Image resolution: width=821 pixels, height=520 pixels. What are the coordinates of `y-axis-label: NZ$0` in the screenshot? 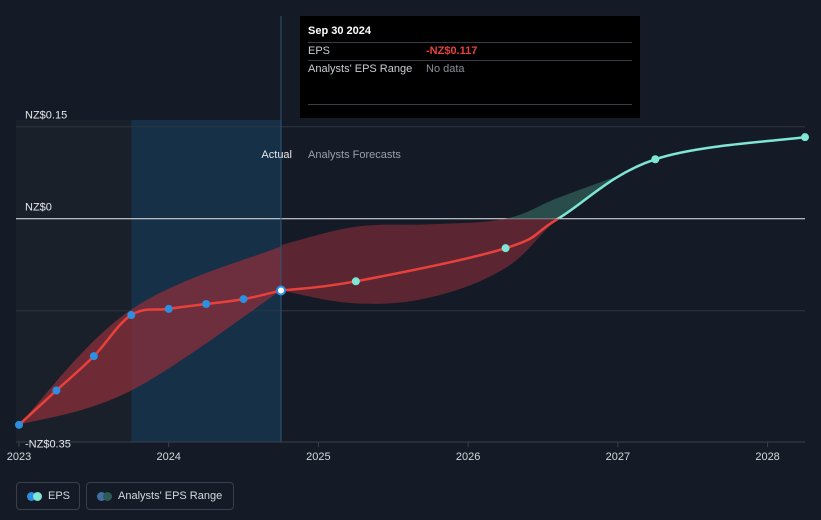 It's located at (38, 208).